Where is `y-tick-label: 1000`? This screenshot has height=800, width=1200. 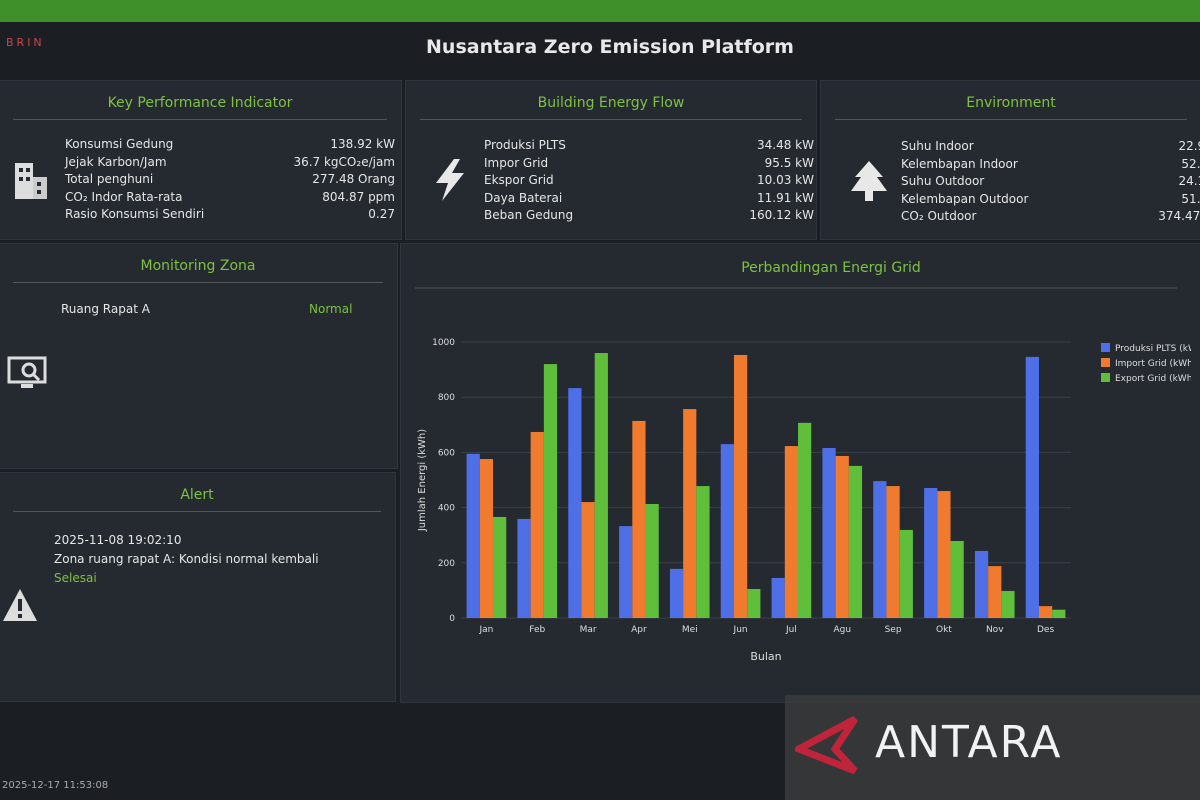
y-tick-label: 1000 is located at coordinates (443, 343).